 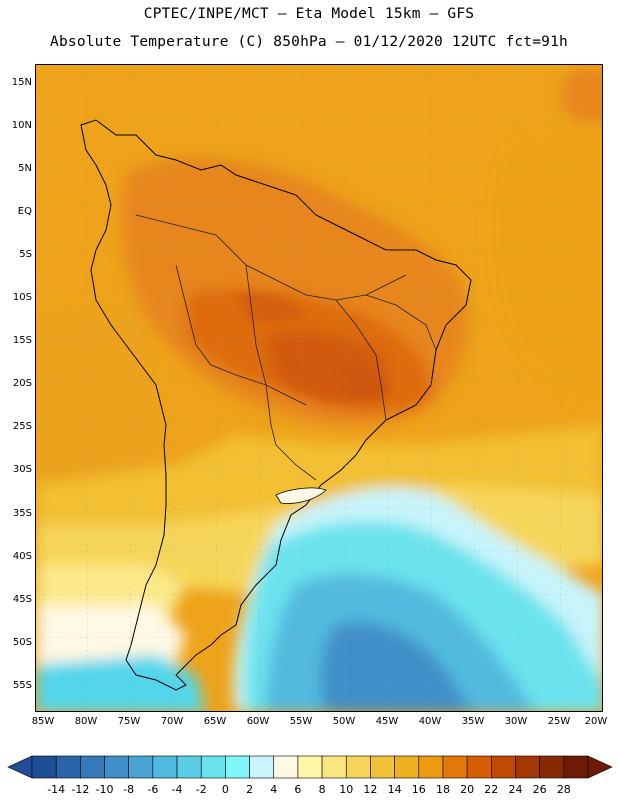 What do you see at coordinates (80, 789) in the screenshot?
I see `colorbar-label: -12` at bounding box center [80, 789].